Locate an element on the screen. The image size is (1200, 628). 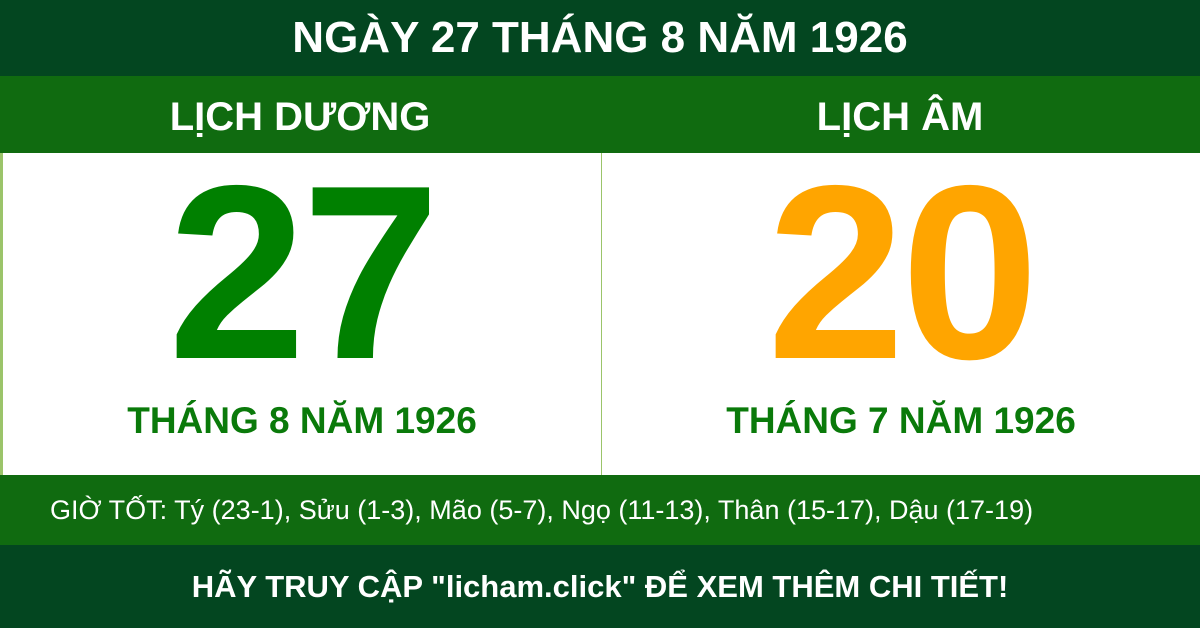
lunar-day: 20 is located at coordinates (903, 272).